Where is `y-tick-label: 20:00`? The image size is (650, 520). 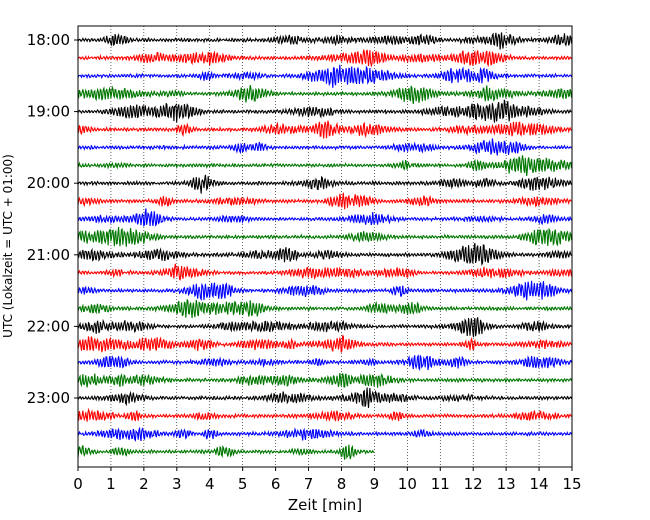 y-tick-label: 20:00 is located at coordinates (48, 183).